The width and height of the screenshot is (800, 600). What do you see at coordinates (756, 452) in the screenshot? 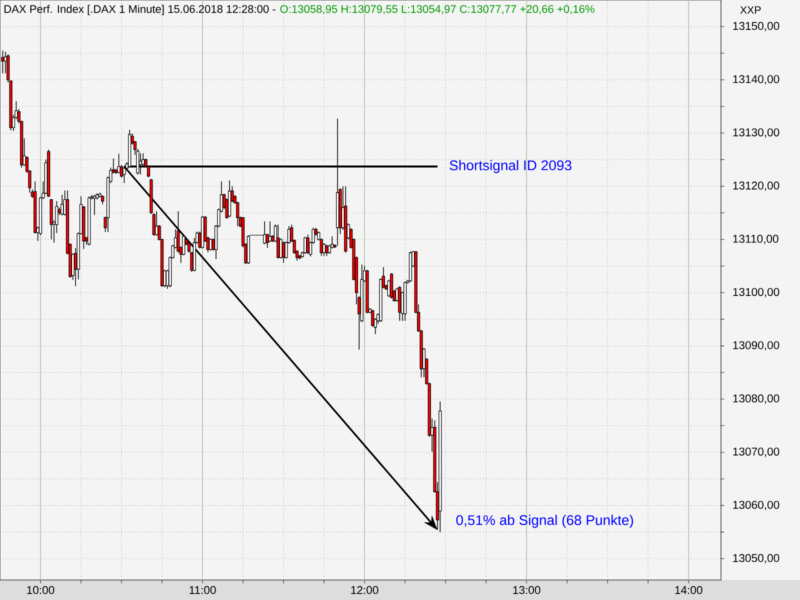
I see `y-tick-label: 13070,00` at bounding box center [756, 452].